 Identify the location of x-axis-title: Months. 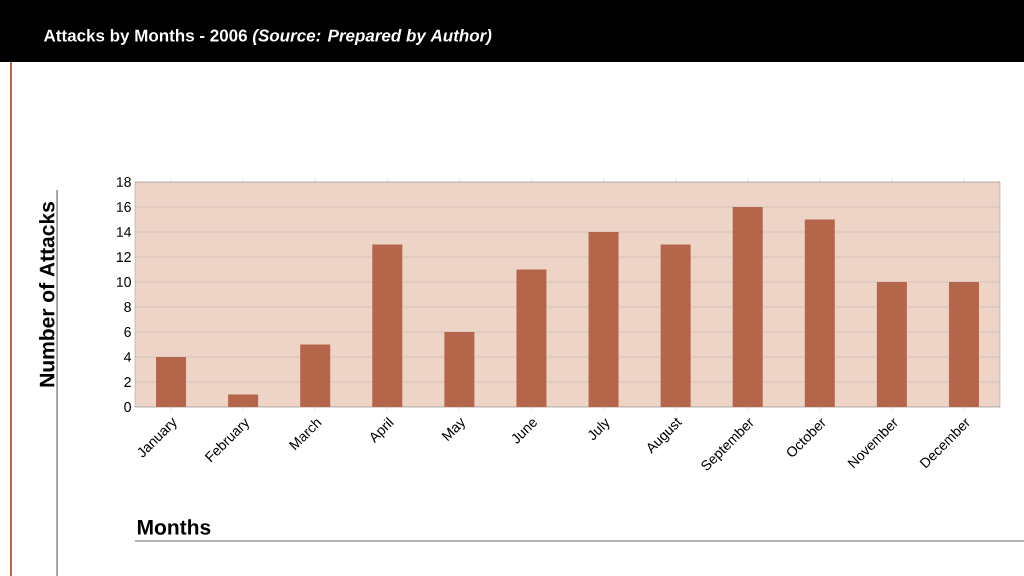
(174, 527).